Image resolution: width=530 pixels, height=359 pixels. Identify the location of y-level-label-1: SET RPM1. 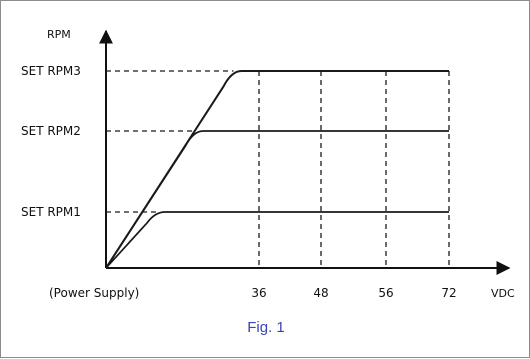
(51, 212).